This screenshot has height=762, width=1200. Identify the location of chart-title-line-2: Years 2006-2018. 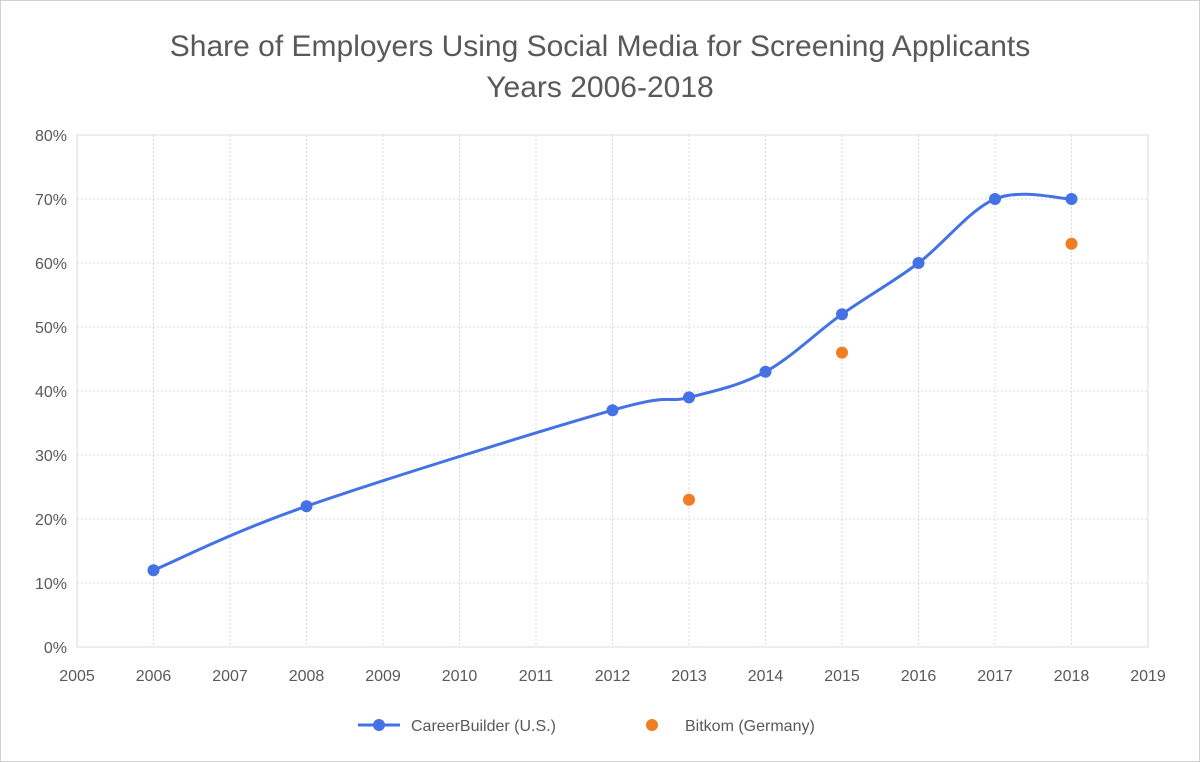
(599, 87).